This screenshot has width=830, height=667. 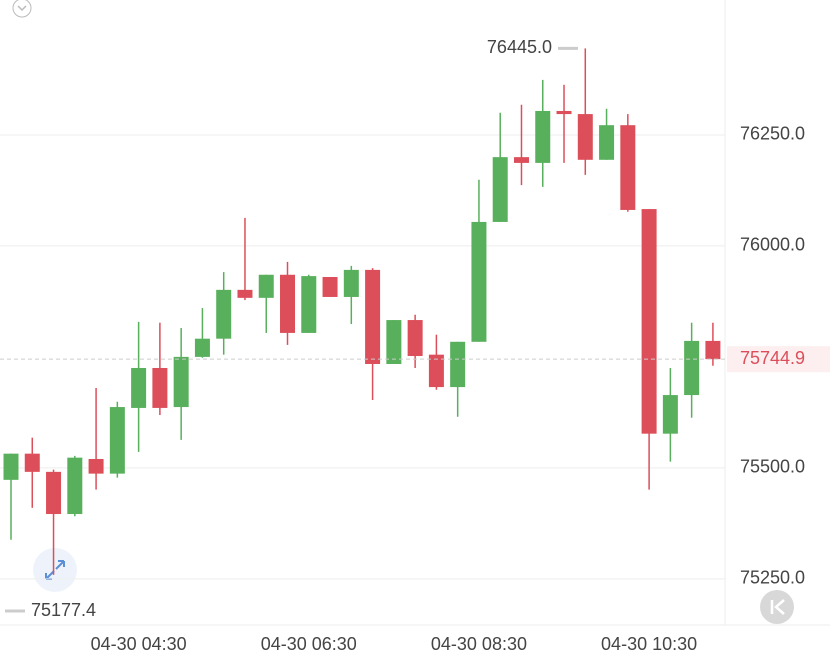 What do you see at coordinates (309, 644) in the screenshot?
I see `x-tick-label: 04-30 06:30` at bounding box center [309, 644].